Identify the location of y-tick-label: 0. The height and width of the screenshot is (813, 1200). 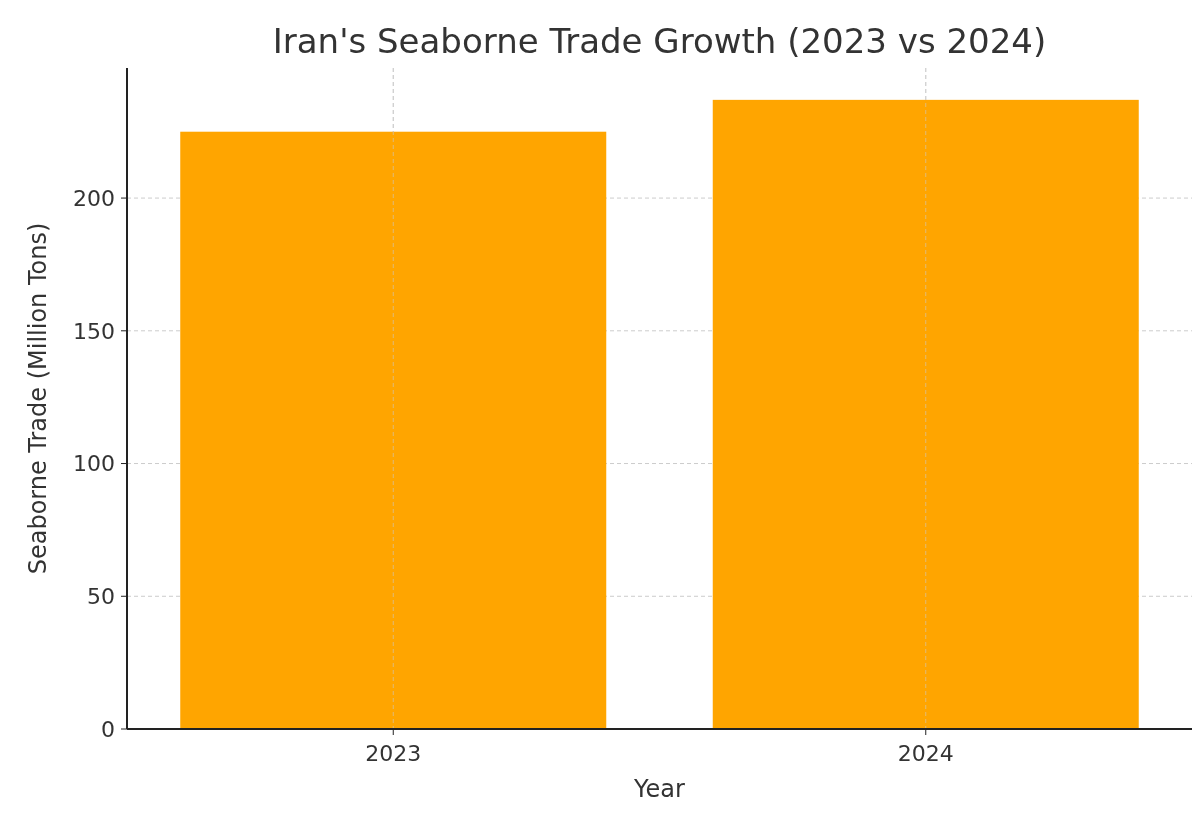
(108, 729).